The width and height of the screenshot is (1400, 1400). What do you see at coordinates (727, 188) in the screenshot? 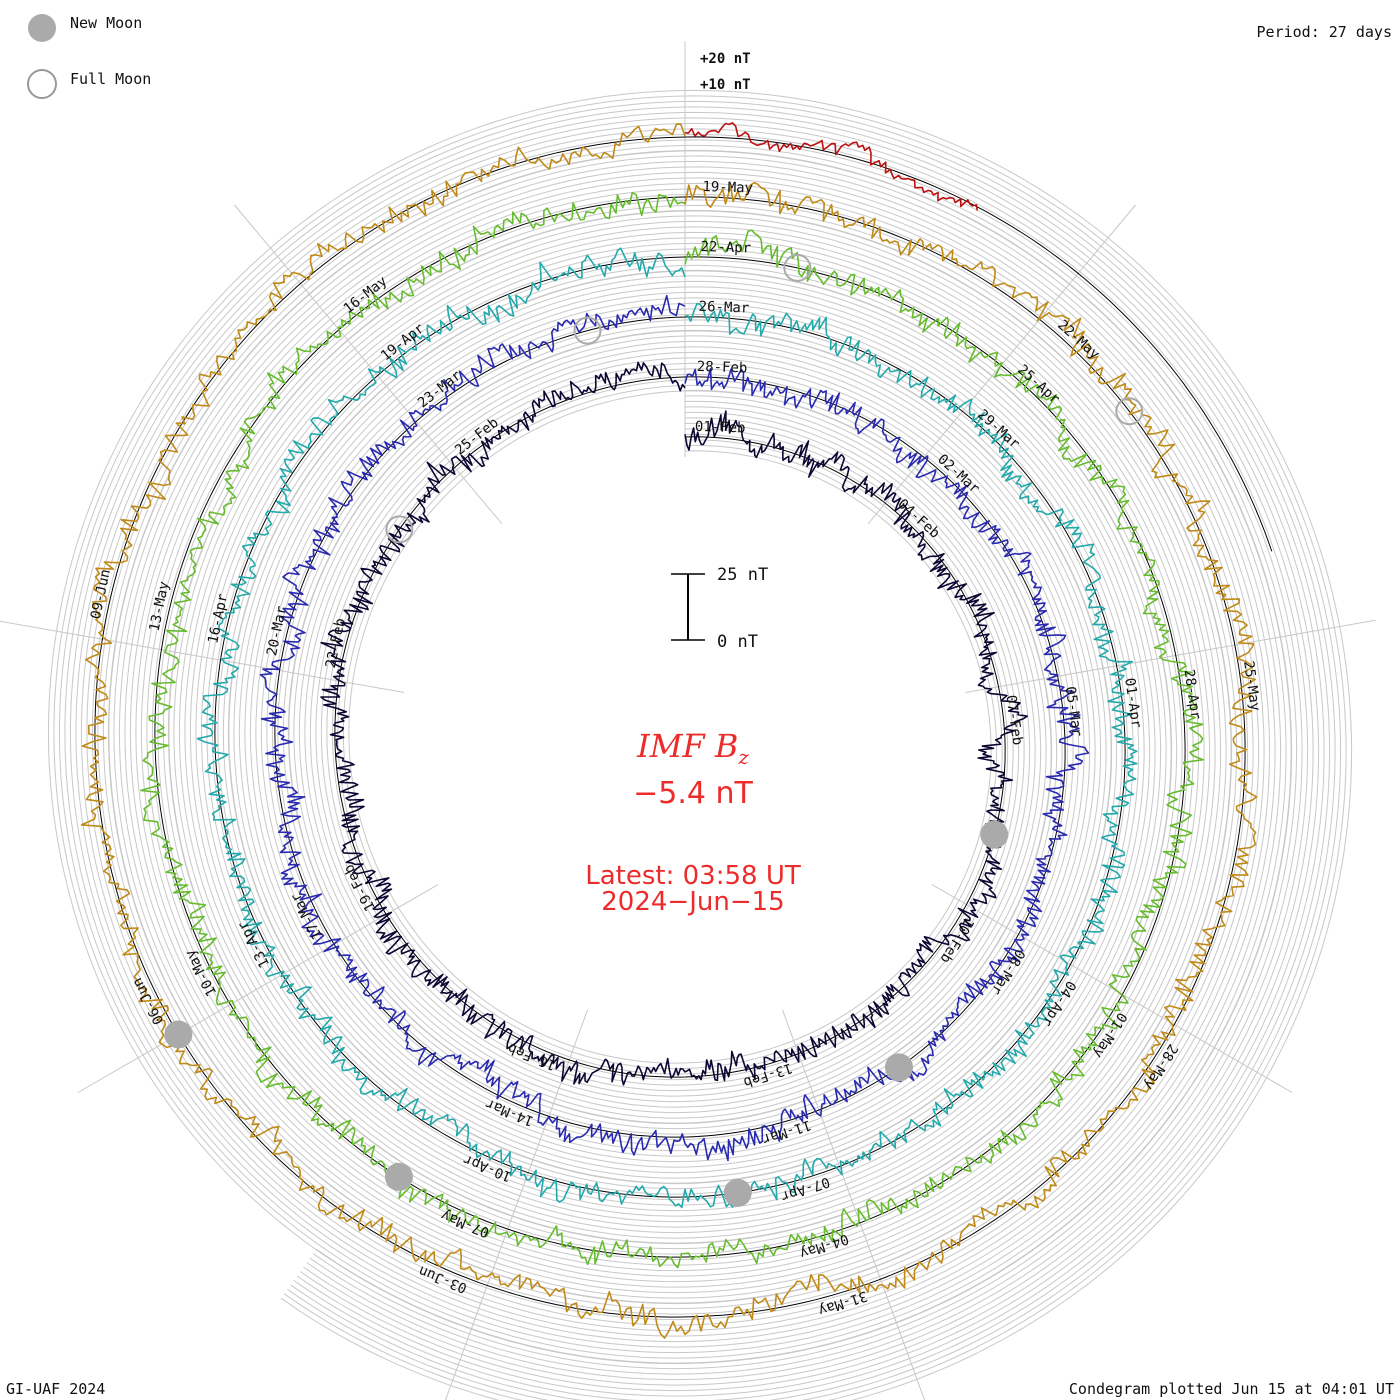
I see `date-label: 19-May` at bounding box center [727, 188].